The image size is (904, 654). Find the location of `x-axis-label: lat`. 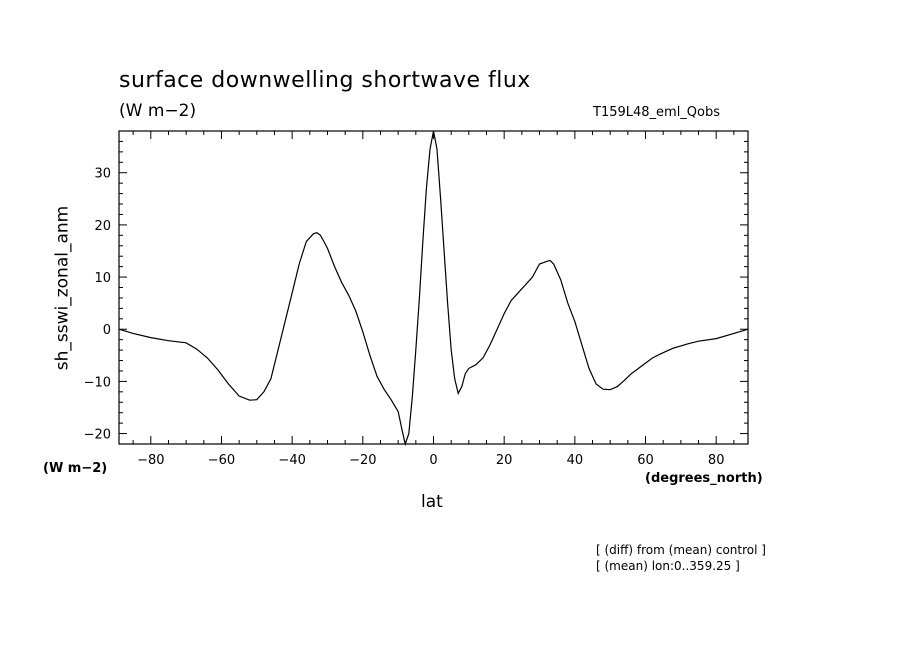

x-axis-label: lat is located at coordinates (432, 502).